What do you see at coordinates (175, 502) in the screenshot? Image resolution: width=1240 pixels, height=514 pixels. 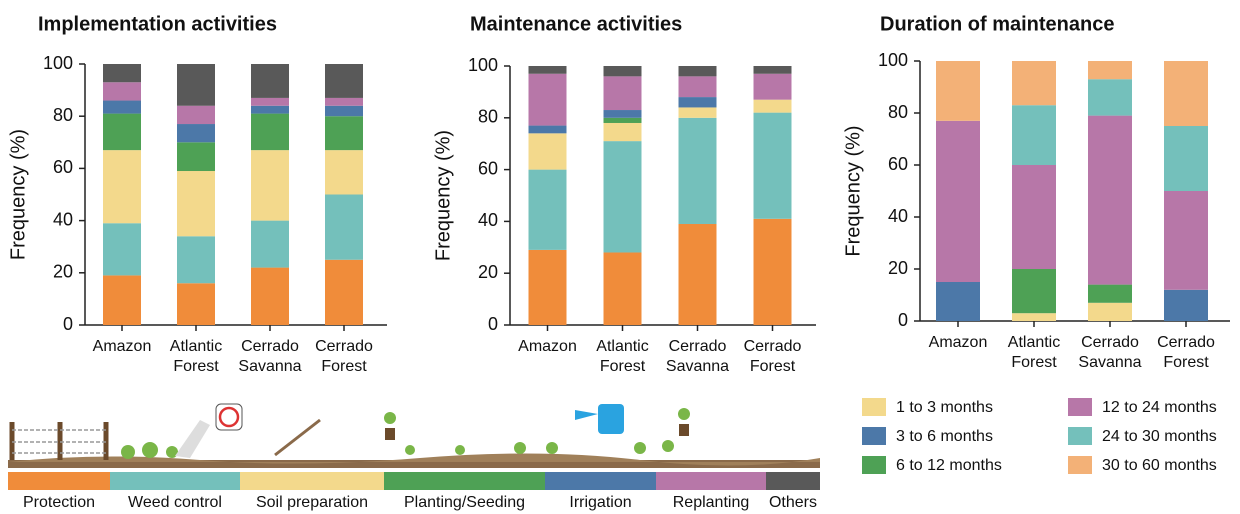 I see `legend-label: Weed control` at bounding box center [175, 502].